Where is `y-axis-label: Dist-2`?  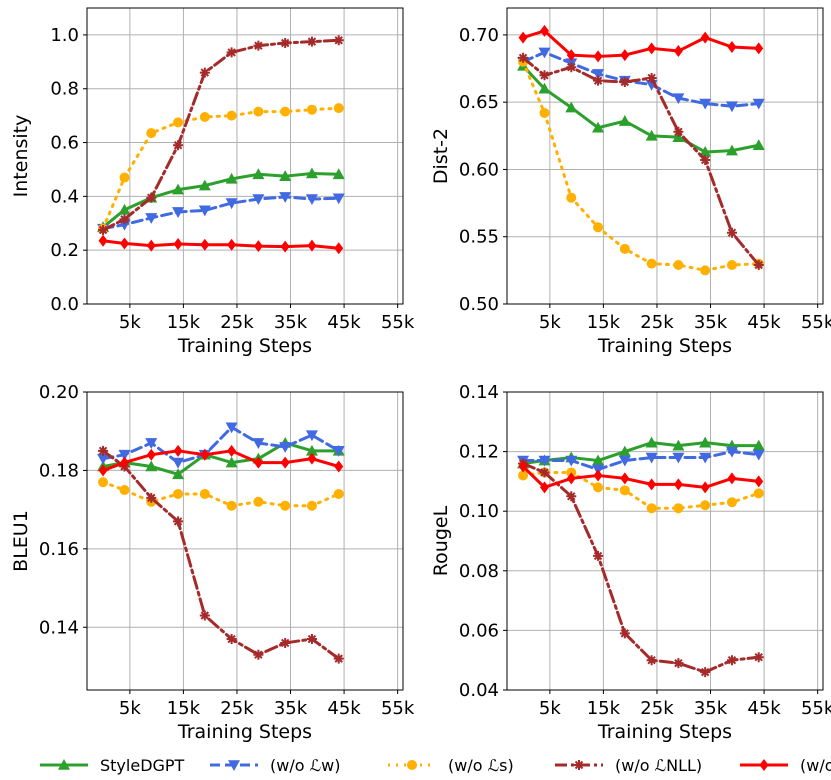
y-axis-label: Dist-2 is located at coordinates (441, 156).